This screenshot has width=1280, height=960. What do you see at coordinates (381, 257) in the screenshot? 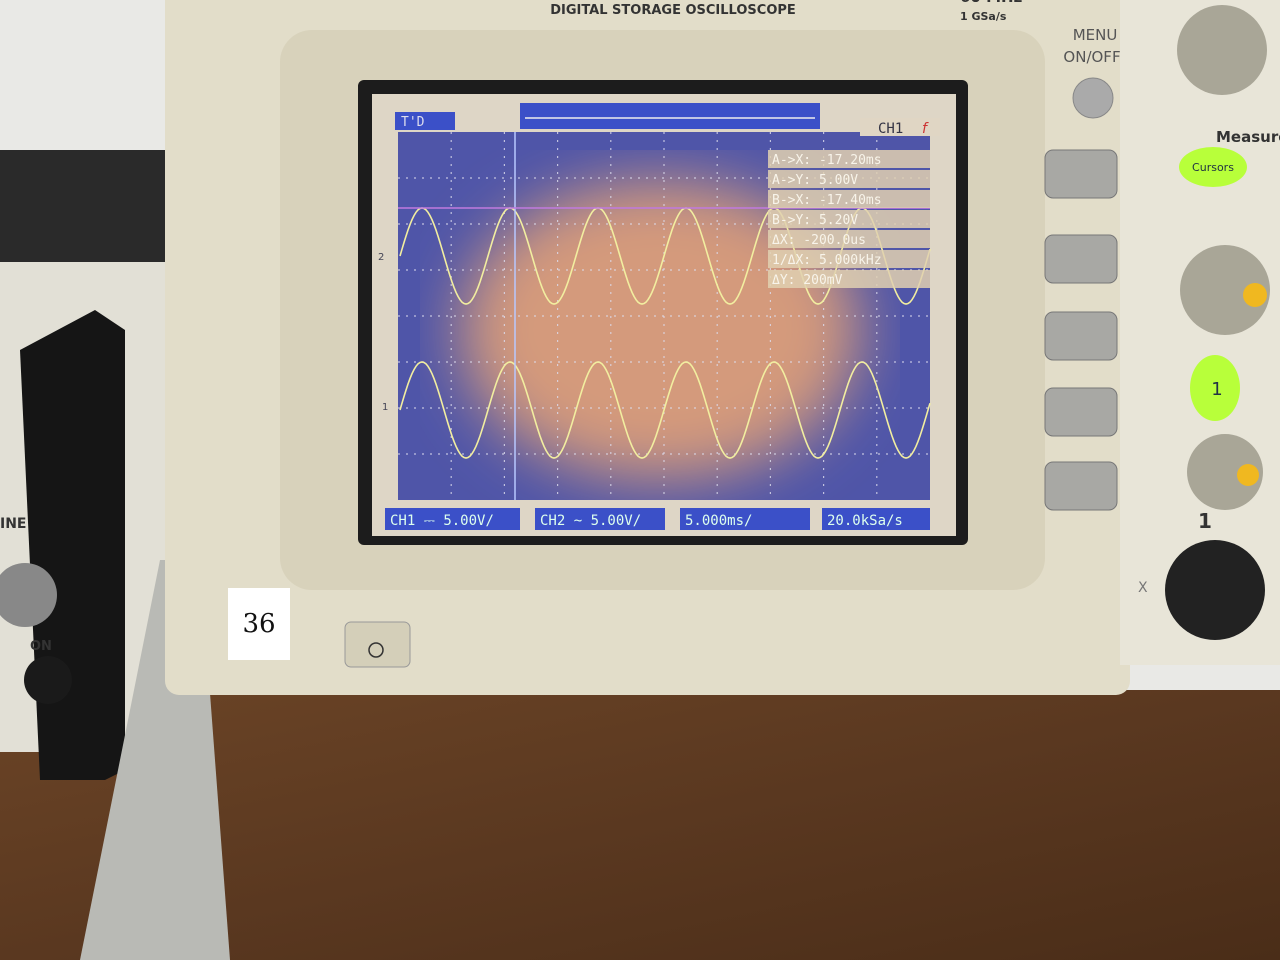
I see `channel-marker: 2` at bounding box center [381, 257].